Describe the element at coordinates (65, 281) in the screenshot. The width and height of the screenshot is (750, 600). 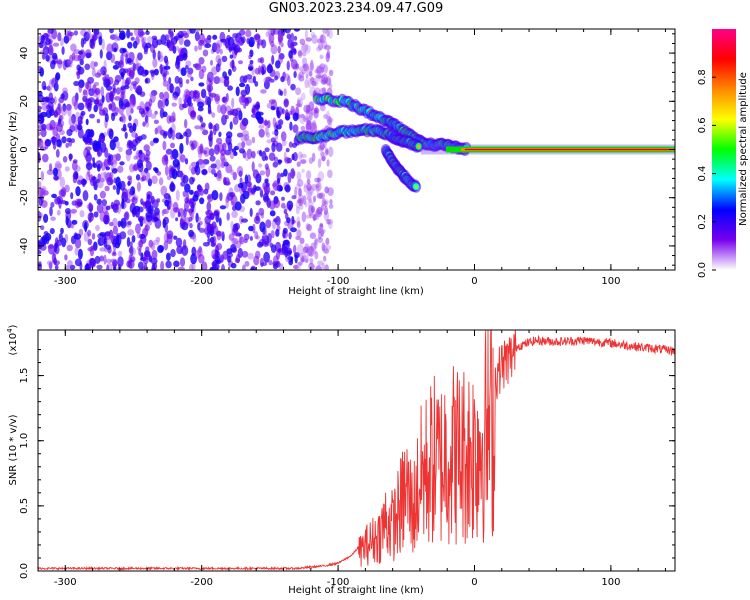
I see `x-tick-label: -300` at that location.